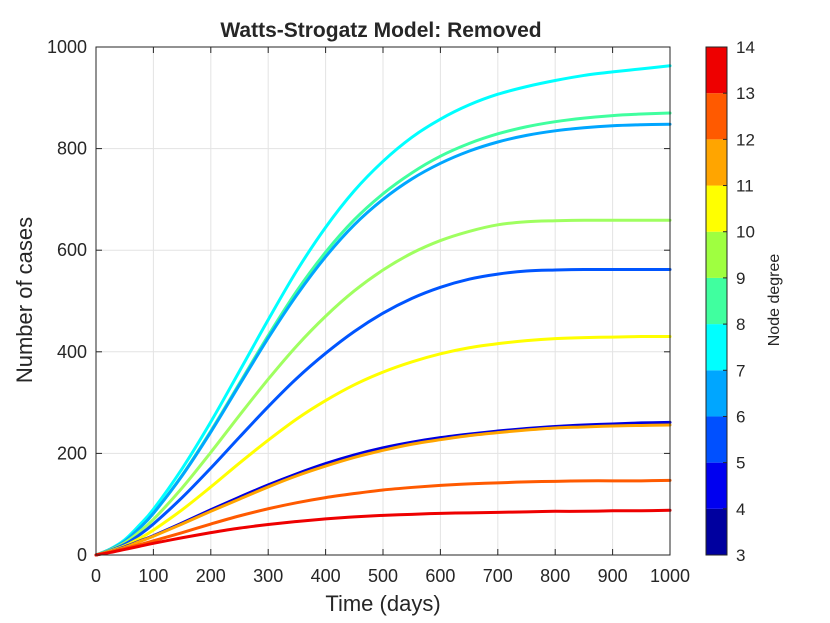 Image resolution: width=830 pixels, height=623 pixels. What do you see at coordinates (380, 30) in the screenshot?
I see `chart-title: Watts-Strogatz Model: Removed` at bounding box center [380, 30].